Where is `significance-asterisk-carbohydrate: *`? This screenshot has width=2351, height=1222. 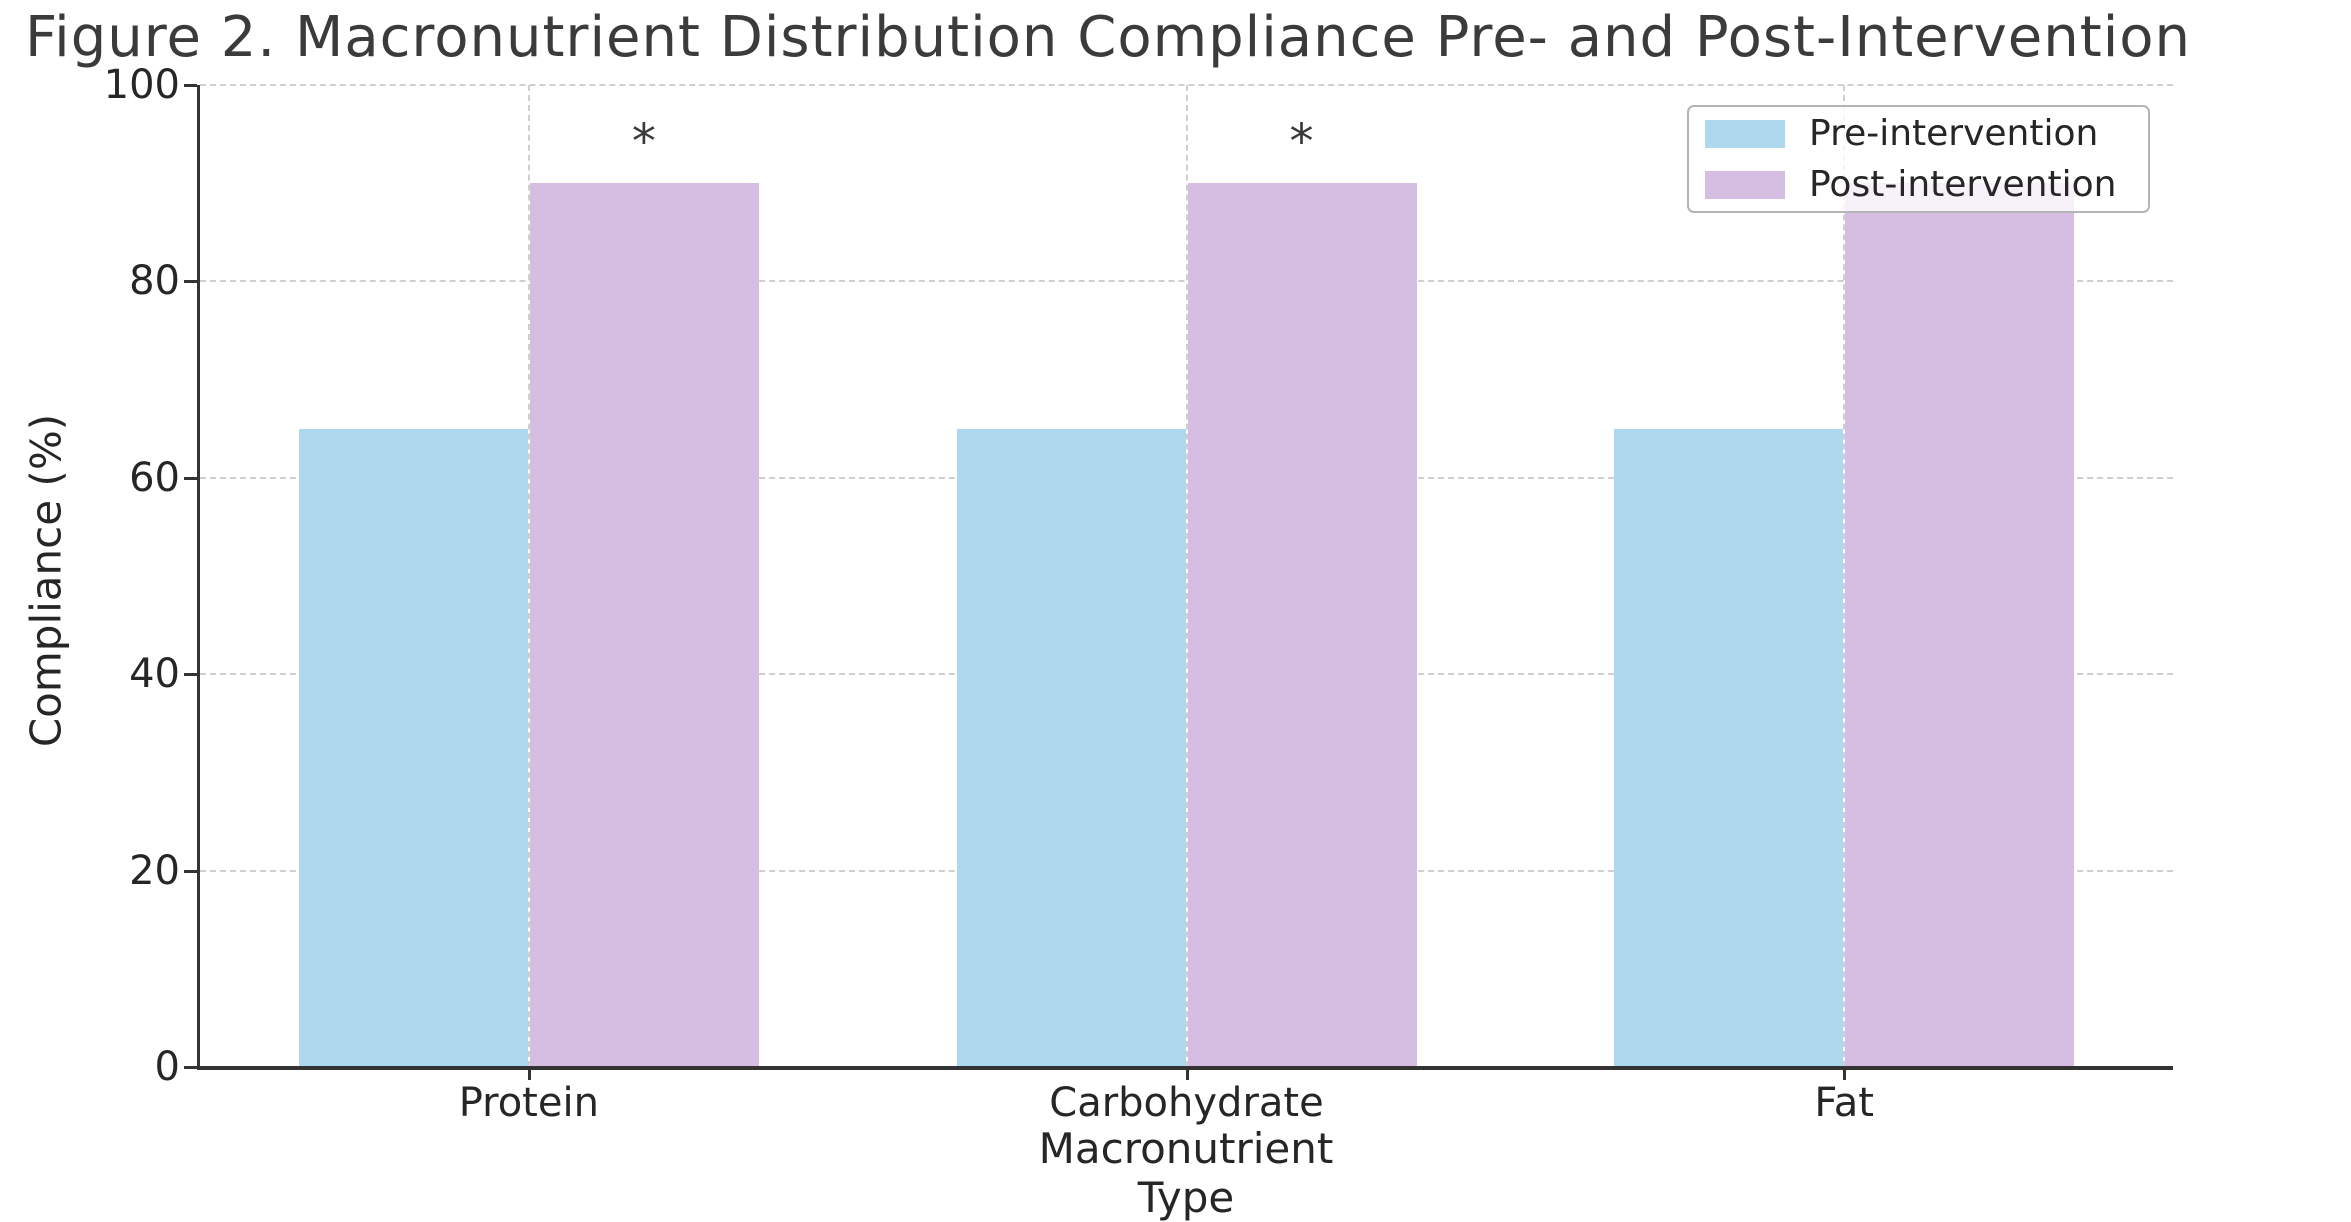
significance-asterisk-carbohydrate: * is located at coordinates (1301, 142).